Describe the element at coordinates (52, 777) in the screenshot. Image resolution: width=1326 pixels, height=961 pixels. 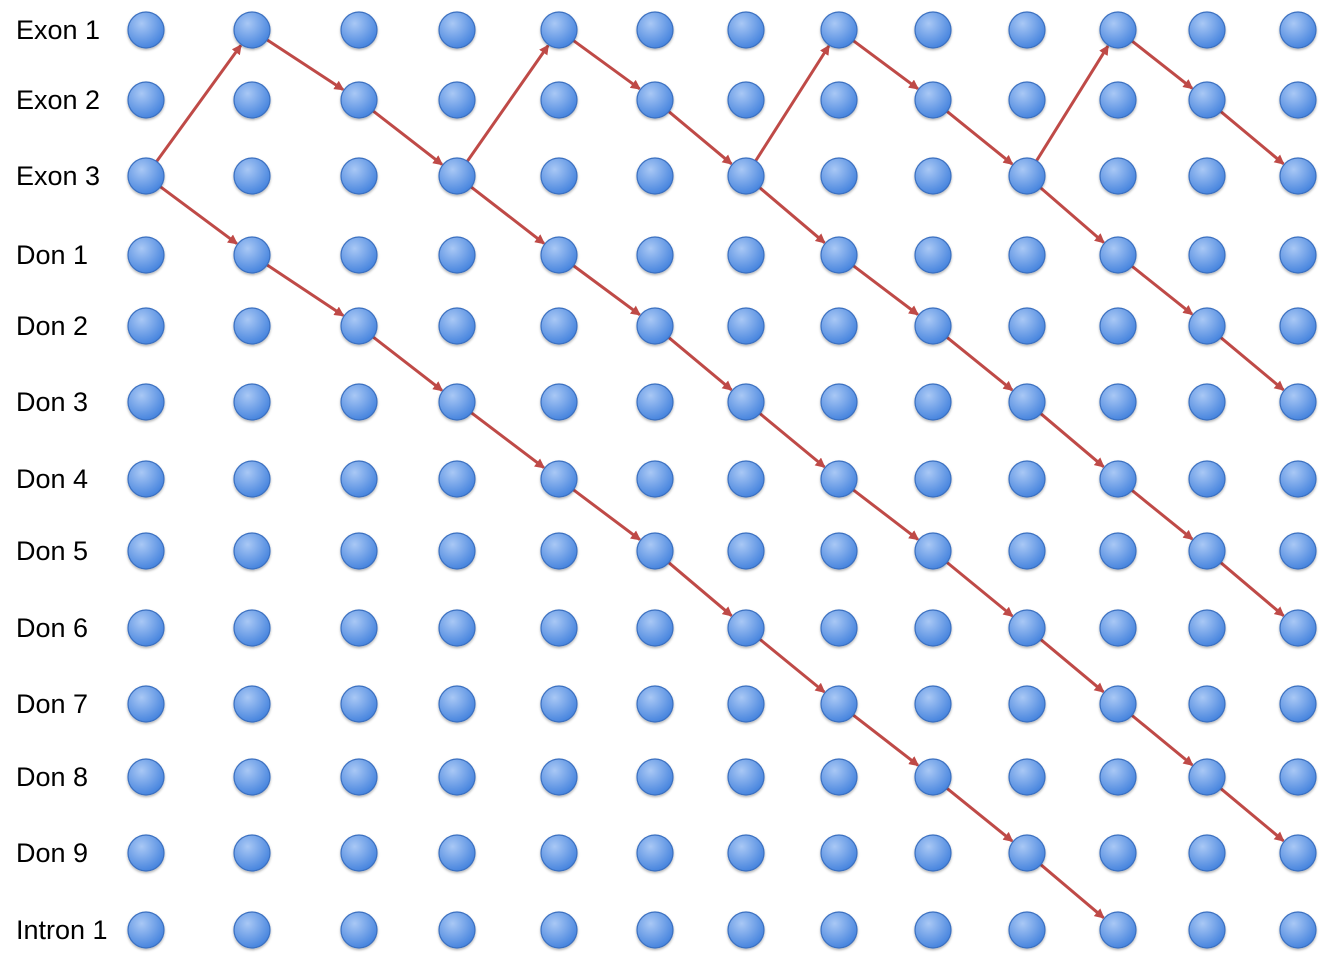
I see `row-label-don-8: Don 8` at that location.